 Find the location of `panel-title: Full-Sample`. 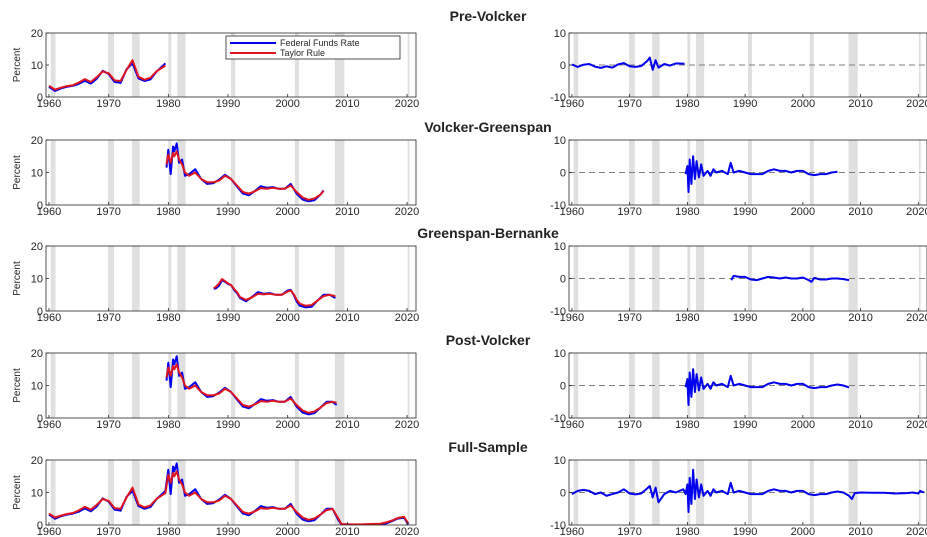

panel-title: Full-Sample is located at coordinates (488, 447).